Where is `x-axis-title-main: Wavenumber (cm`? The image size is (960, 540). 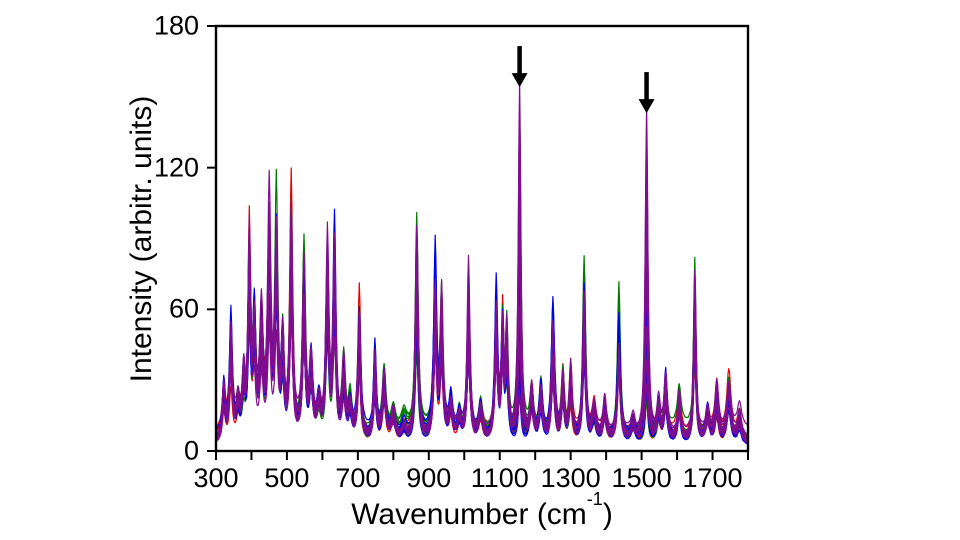 x-axis-title-main: Wavenumber (cm is located at coordinates (469, 514).